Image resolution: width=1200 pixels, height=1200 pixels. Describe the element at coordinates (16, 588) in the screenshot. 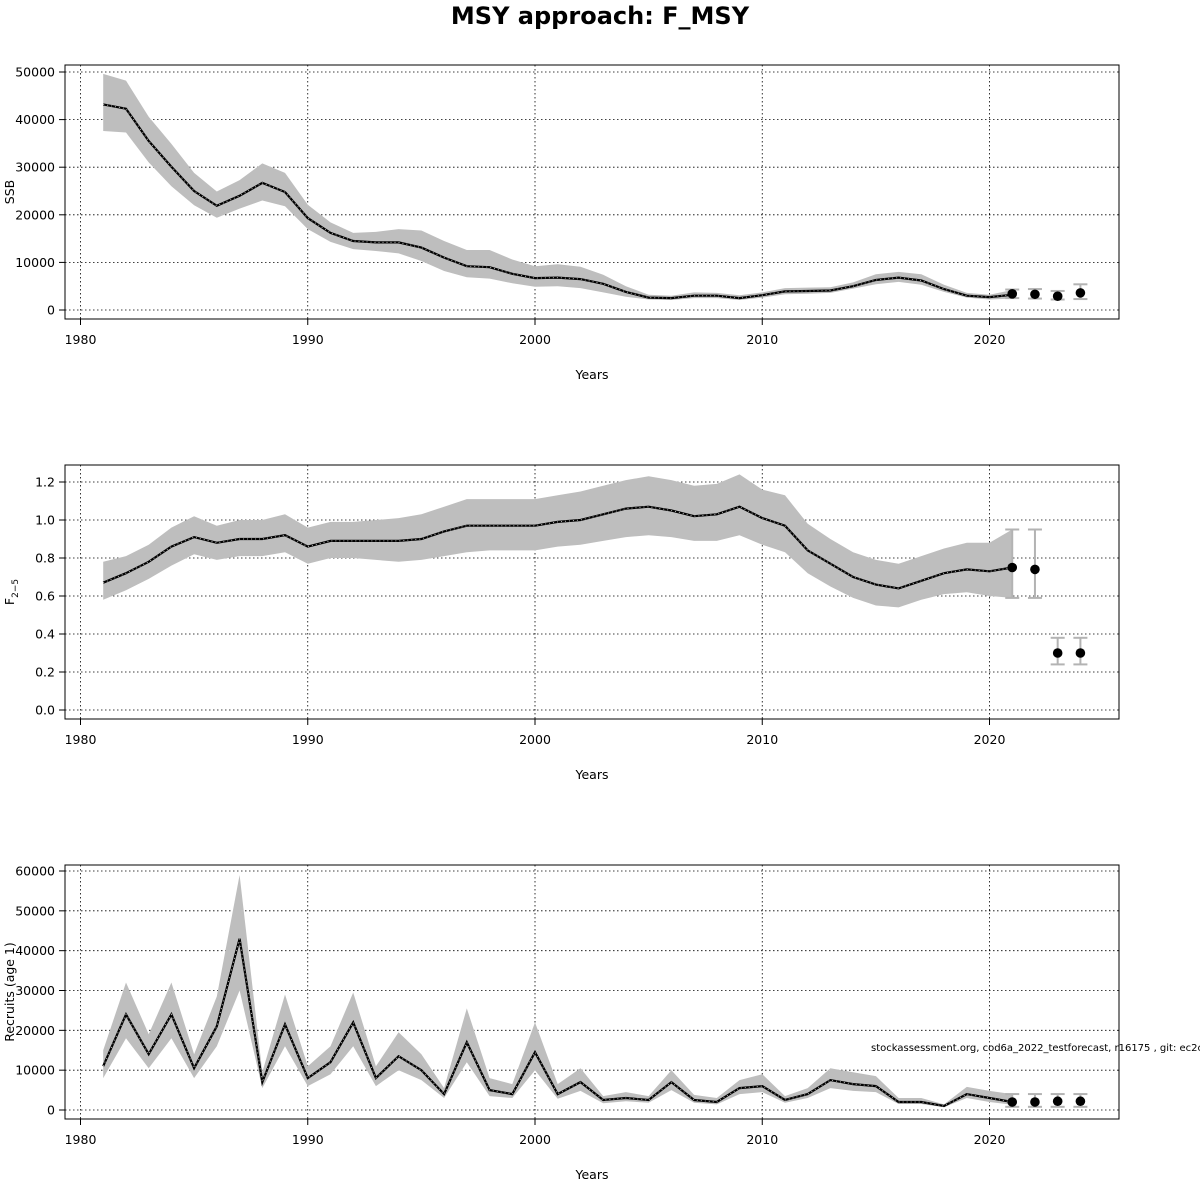

I see `y-axis-label-subscript: 2−5` at that location.